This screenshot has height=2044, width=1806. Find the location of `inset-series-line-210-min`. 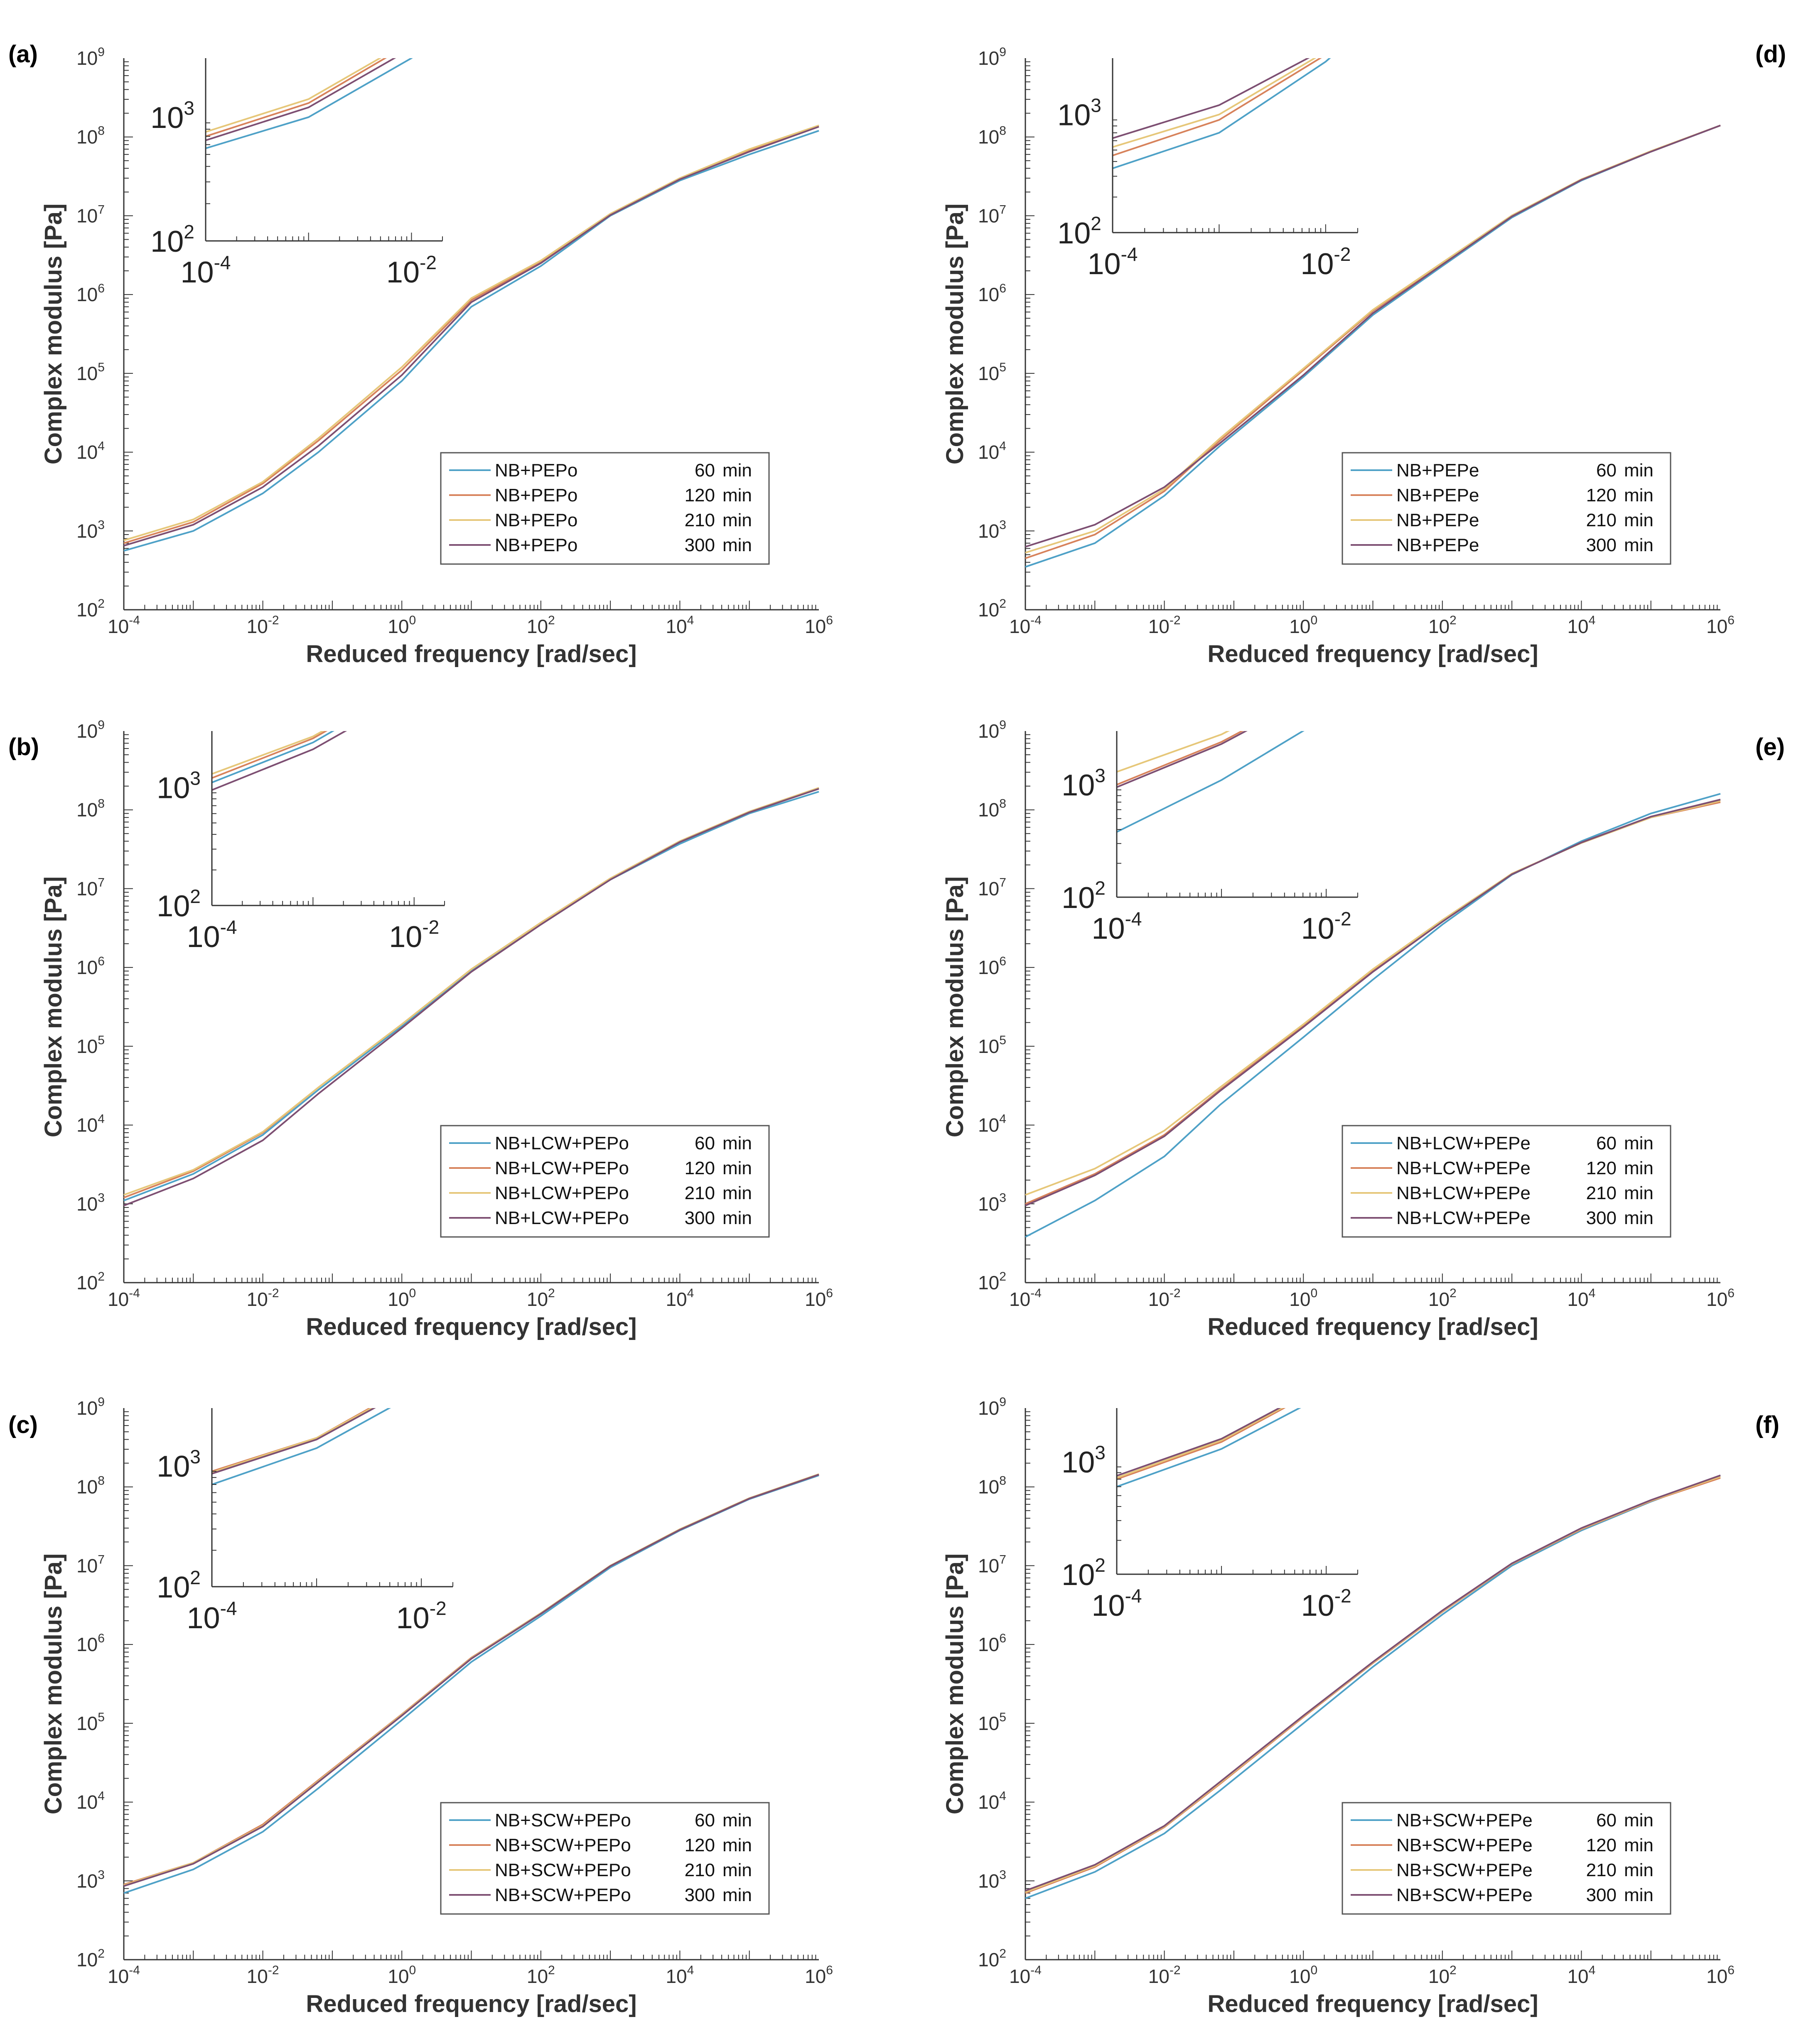

inset-series-line-210-min is located at coordinates (294, 95).